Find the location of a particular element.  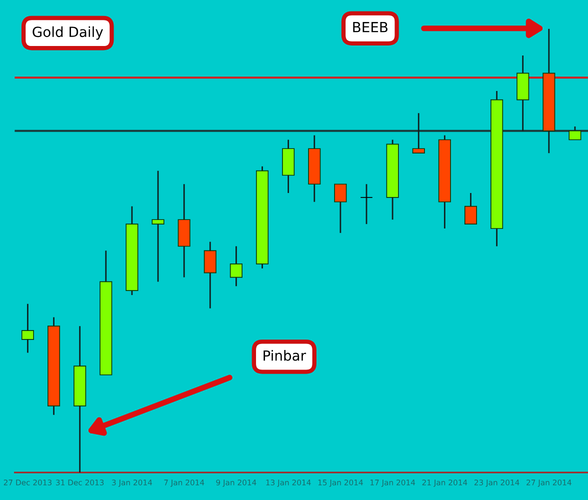

annotation: BEEB is located at coordinates (370, 27).